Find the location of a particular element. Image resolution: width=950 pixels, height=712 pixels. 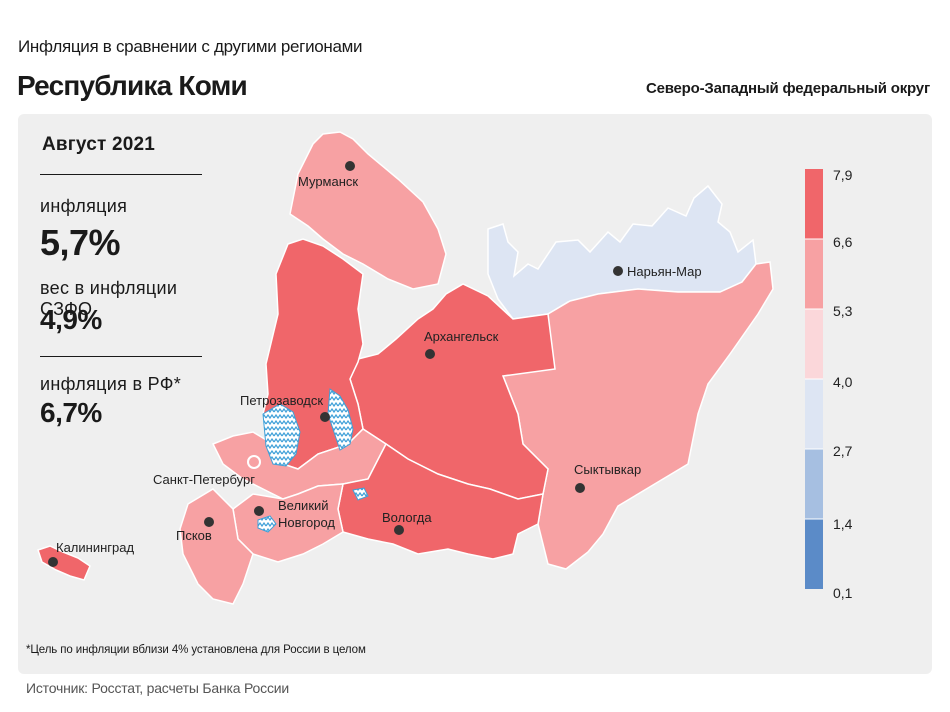

legend-tick-4: 4,0 is located at coordinates (843, 382).